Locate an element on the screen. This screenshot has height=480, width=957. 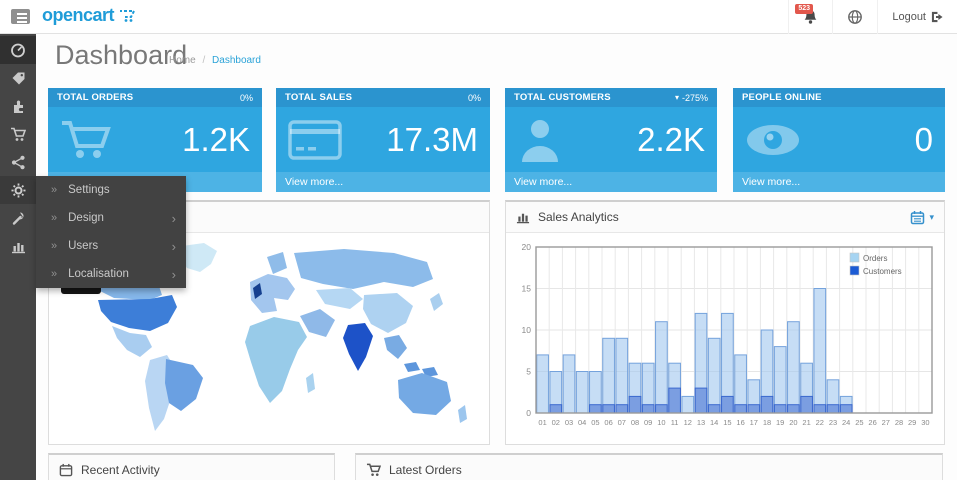
recent-activity-panel: Recent Activity is located at coordinates (191, 466).